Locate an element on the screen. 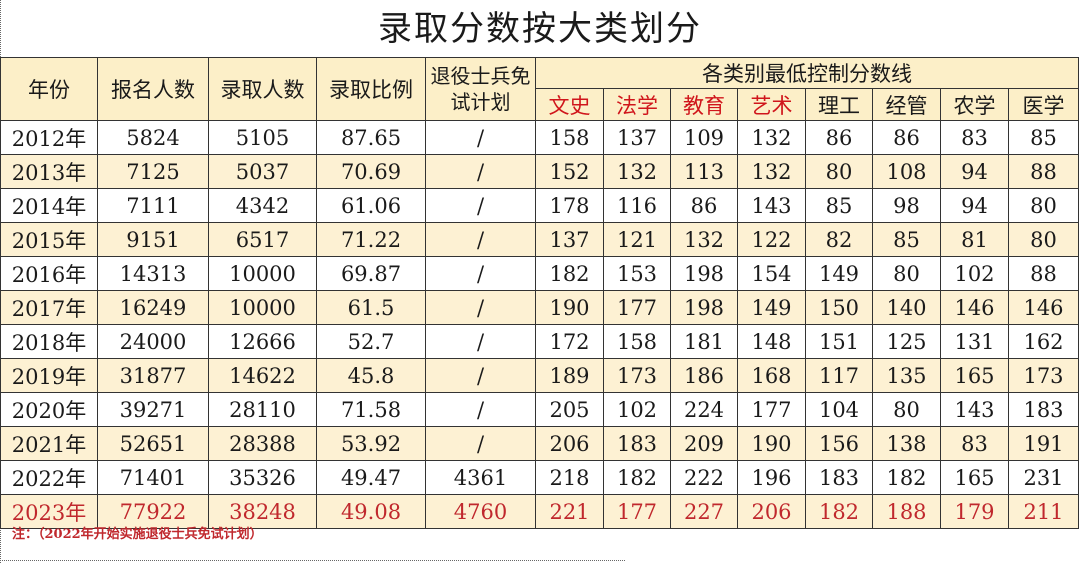 The height and width of the screenshot is (563, 1080). score-cell: 181 is located at coordinates (704, 341).